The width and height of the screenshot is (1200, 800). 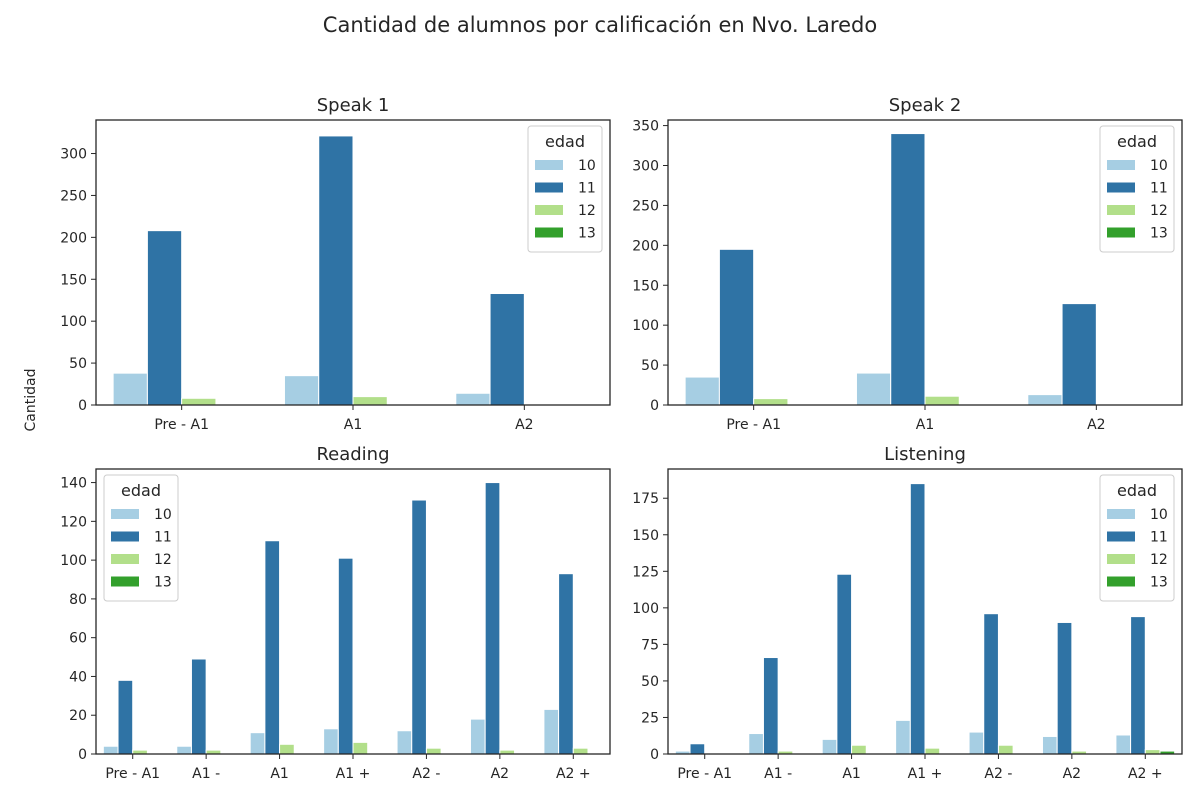 What do you see at coordinates (73, 484) in the screenshot?
I see `y-tick-label: 140` at bounding box center [73, 484].